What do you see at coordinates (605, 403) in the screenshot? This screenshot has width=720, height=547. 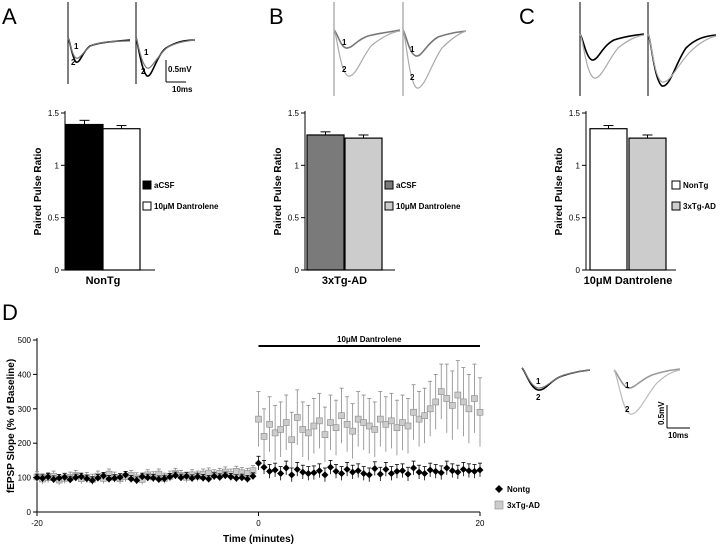 I see `trace-inset-d: 1 2 1 2 0.5mV 10ms` at bounding box center [605, 403].